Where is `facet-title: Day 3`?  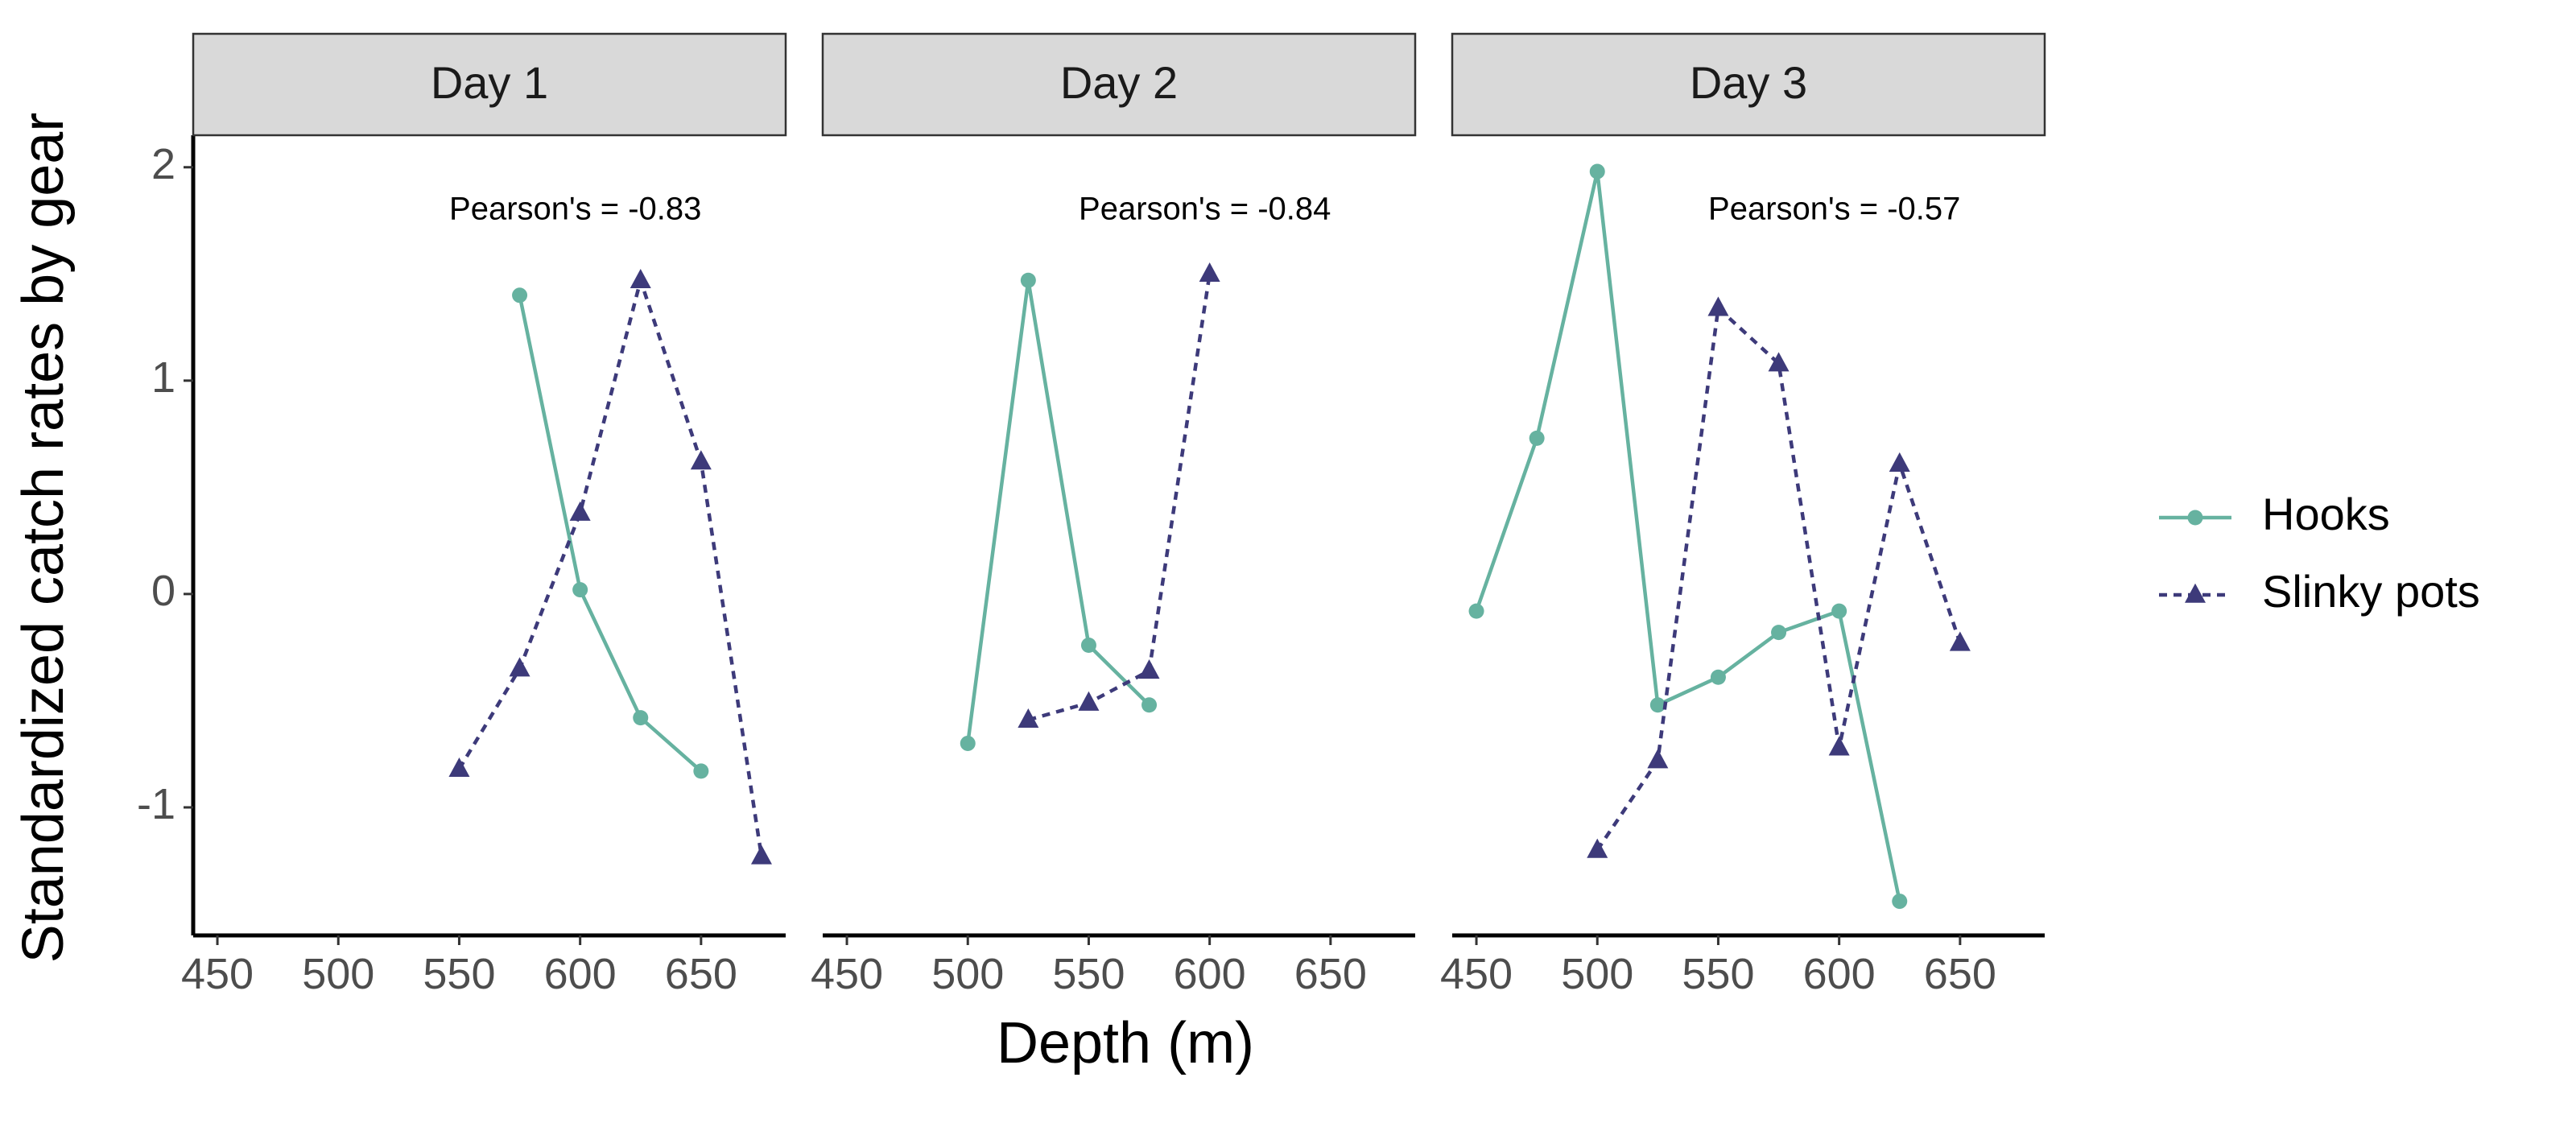
facet-title: Day 3 is located at coordinates (1748, 82).